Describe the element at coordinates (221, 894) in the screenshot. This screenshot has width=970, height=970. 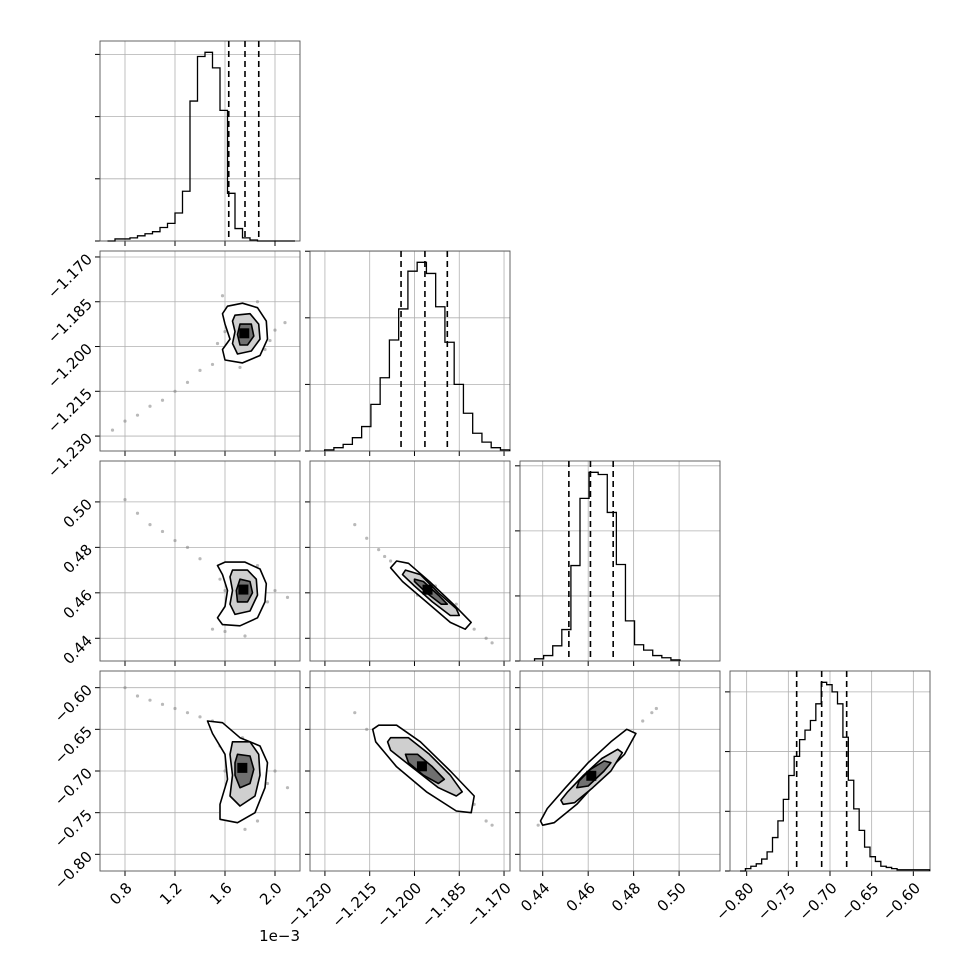
I see `x-tick-label: 1.6` at that location.